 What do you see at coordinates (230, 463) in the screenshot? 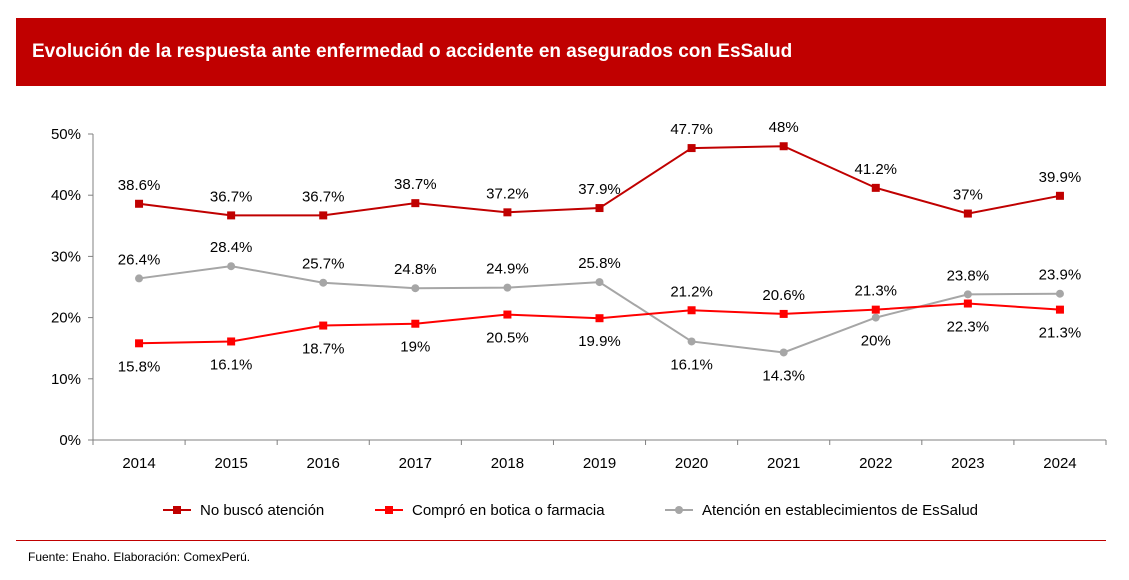
I see `x-tick-label: 2015` at bounding box center [230, 463].